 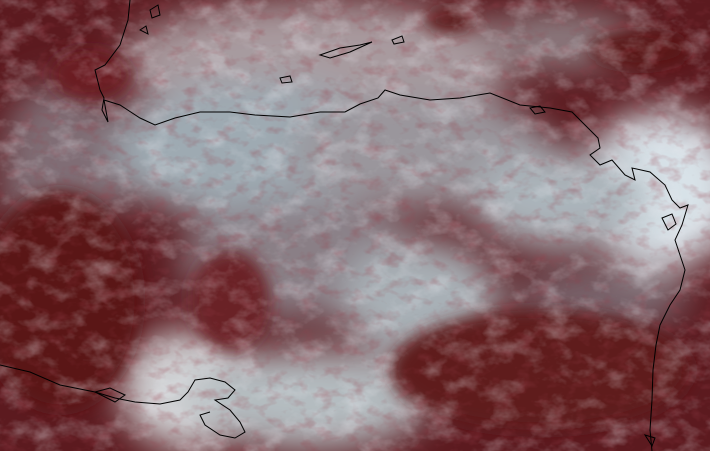 I want to click on coastline-south, so click(x=123, y=401).